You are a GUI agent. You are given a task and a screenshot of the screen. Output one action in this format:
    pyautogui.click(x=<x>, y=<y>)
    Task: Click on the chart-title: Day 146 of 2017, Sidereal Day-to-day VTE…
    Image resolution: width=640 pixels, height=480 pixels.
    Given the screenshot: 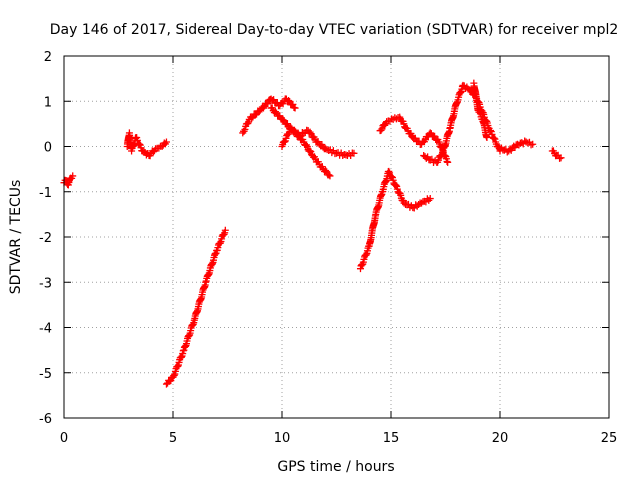 What is the action you would take?
    pyautogui.click(x=334, y=30)
    